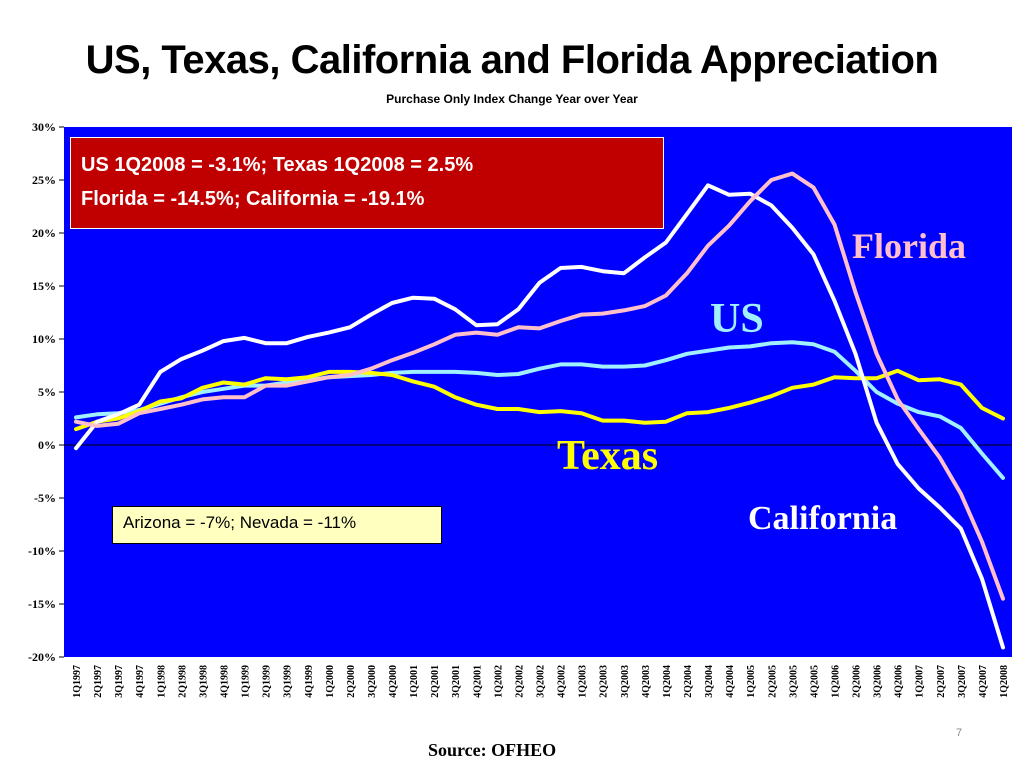  Describe the element at coordinates (44, 127) in the screenshot. I see `y-tick-label: 30%` at that location.